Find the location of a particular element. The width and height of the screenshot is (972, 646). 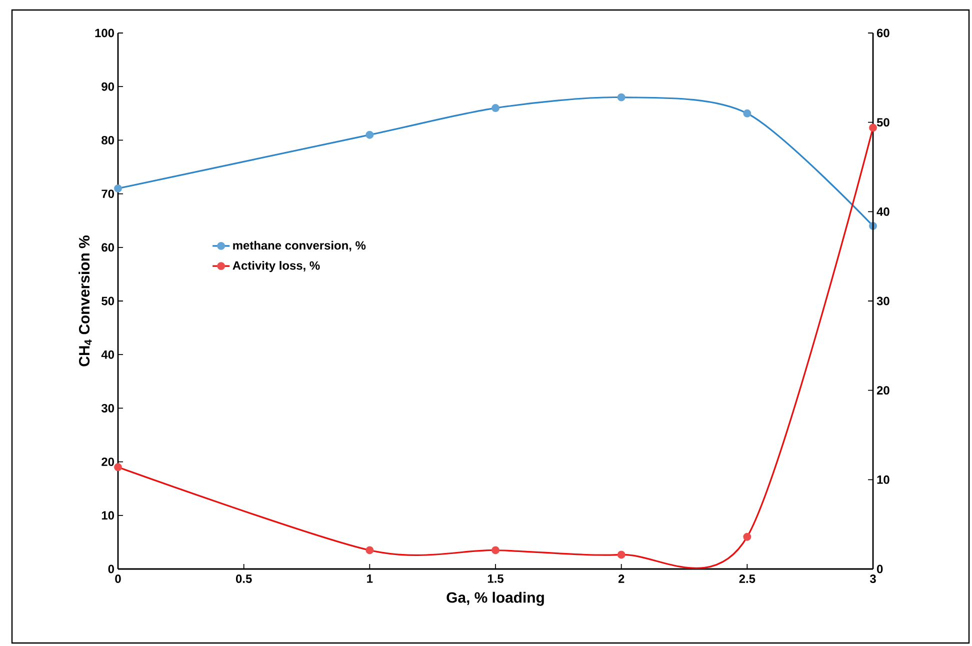

y-tick-label: 10 is located at coordinates (108, 515).